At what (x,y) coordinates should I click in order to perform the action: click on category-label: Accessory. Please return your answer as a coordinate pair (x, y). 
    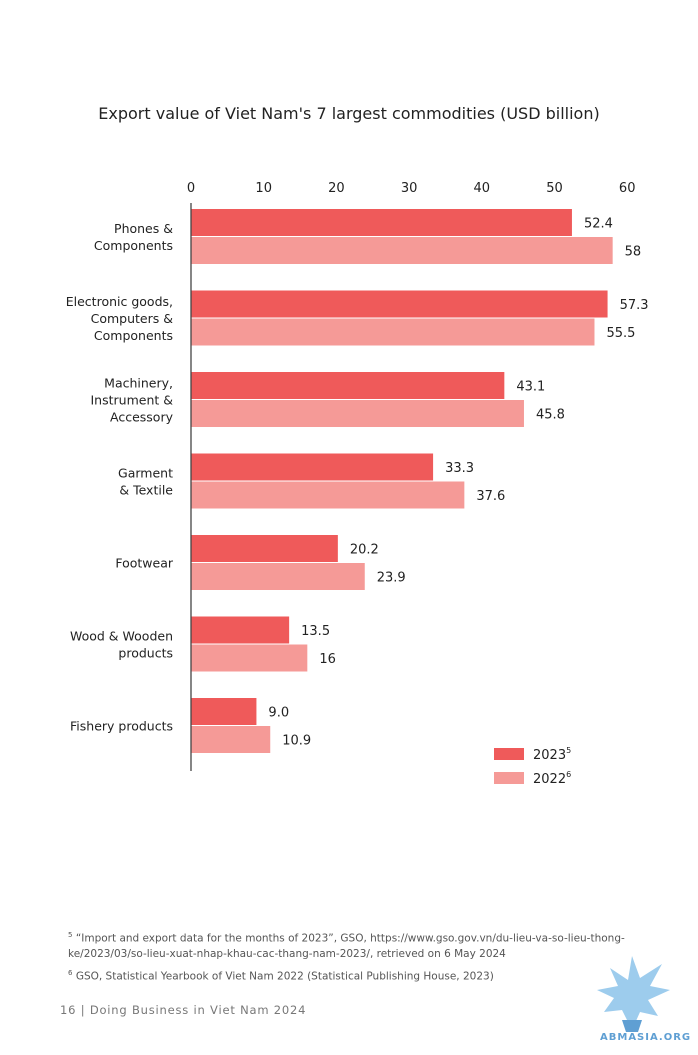
    Looking at the image, I should click on (142, 417).